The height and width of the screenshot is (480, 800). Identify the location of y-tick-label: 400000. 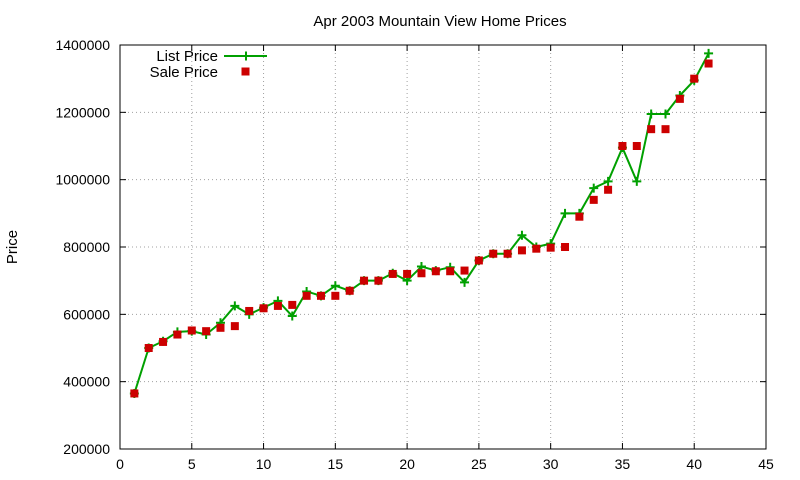
(86, 382).